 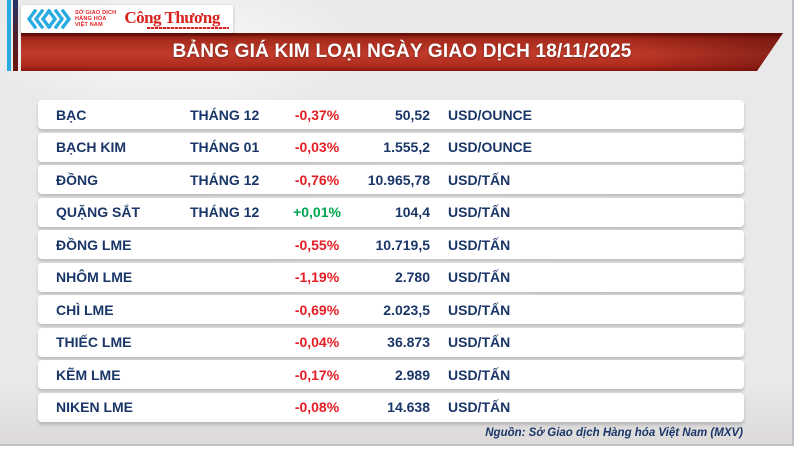 What do you see at coordinates (391, 277) in the screenshot?
I see `table-row: NHÔM LME -1,19% 2.780 USD/TẤN` at bounding box center [391, 277].